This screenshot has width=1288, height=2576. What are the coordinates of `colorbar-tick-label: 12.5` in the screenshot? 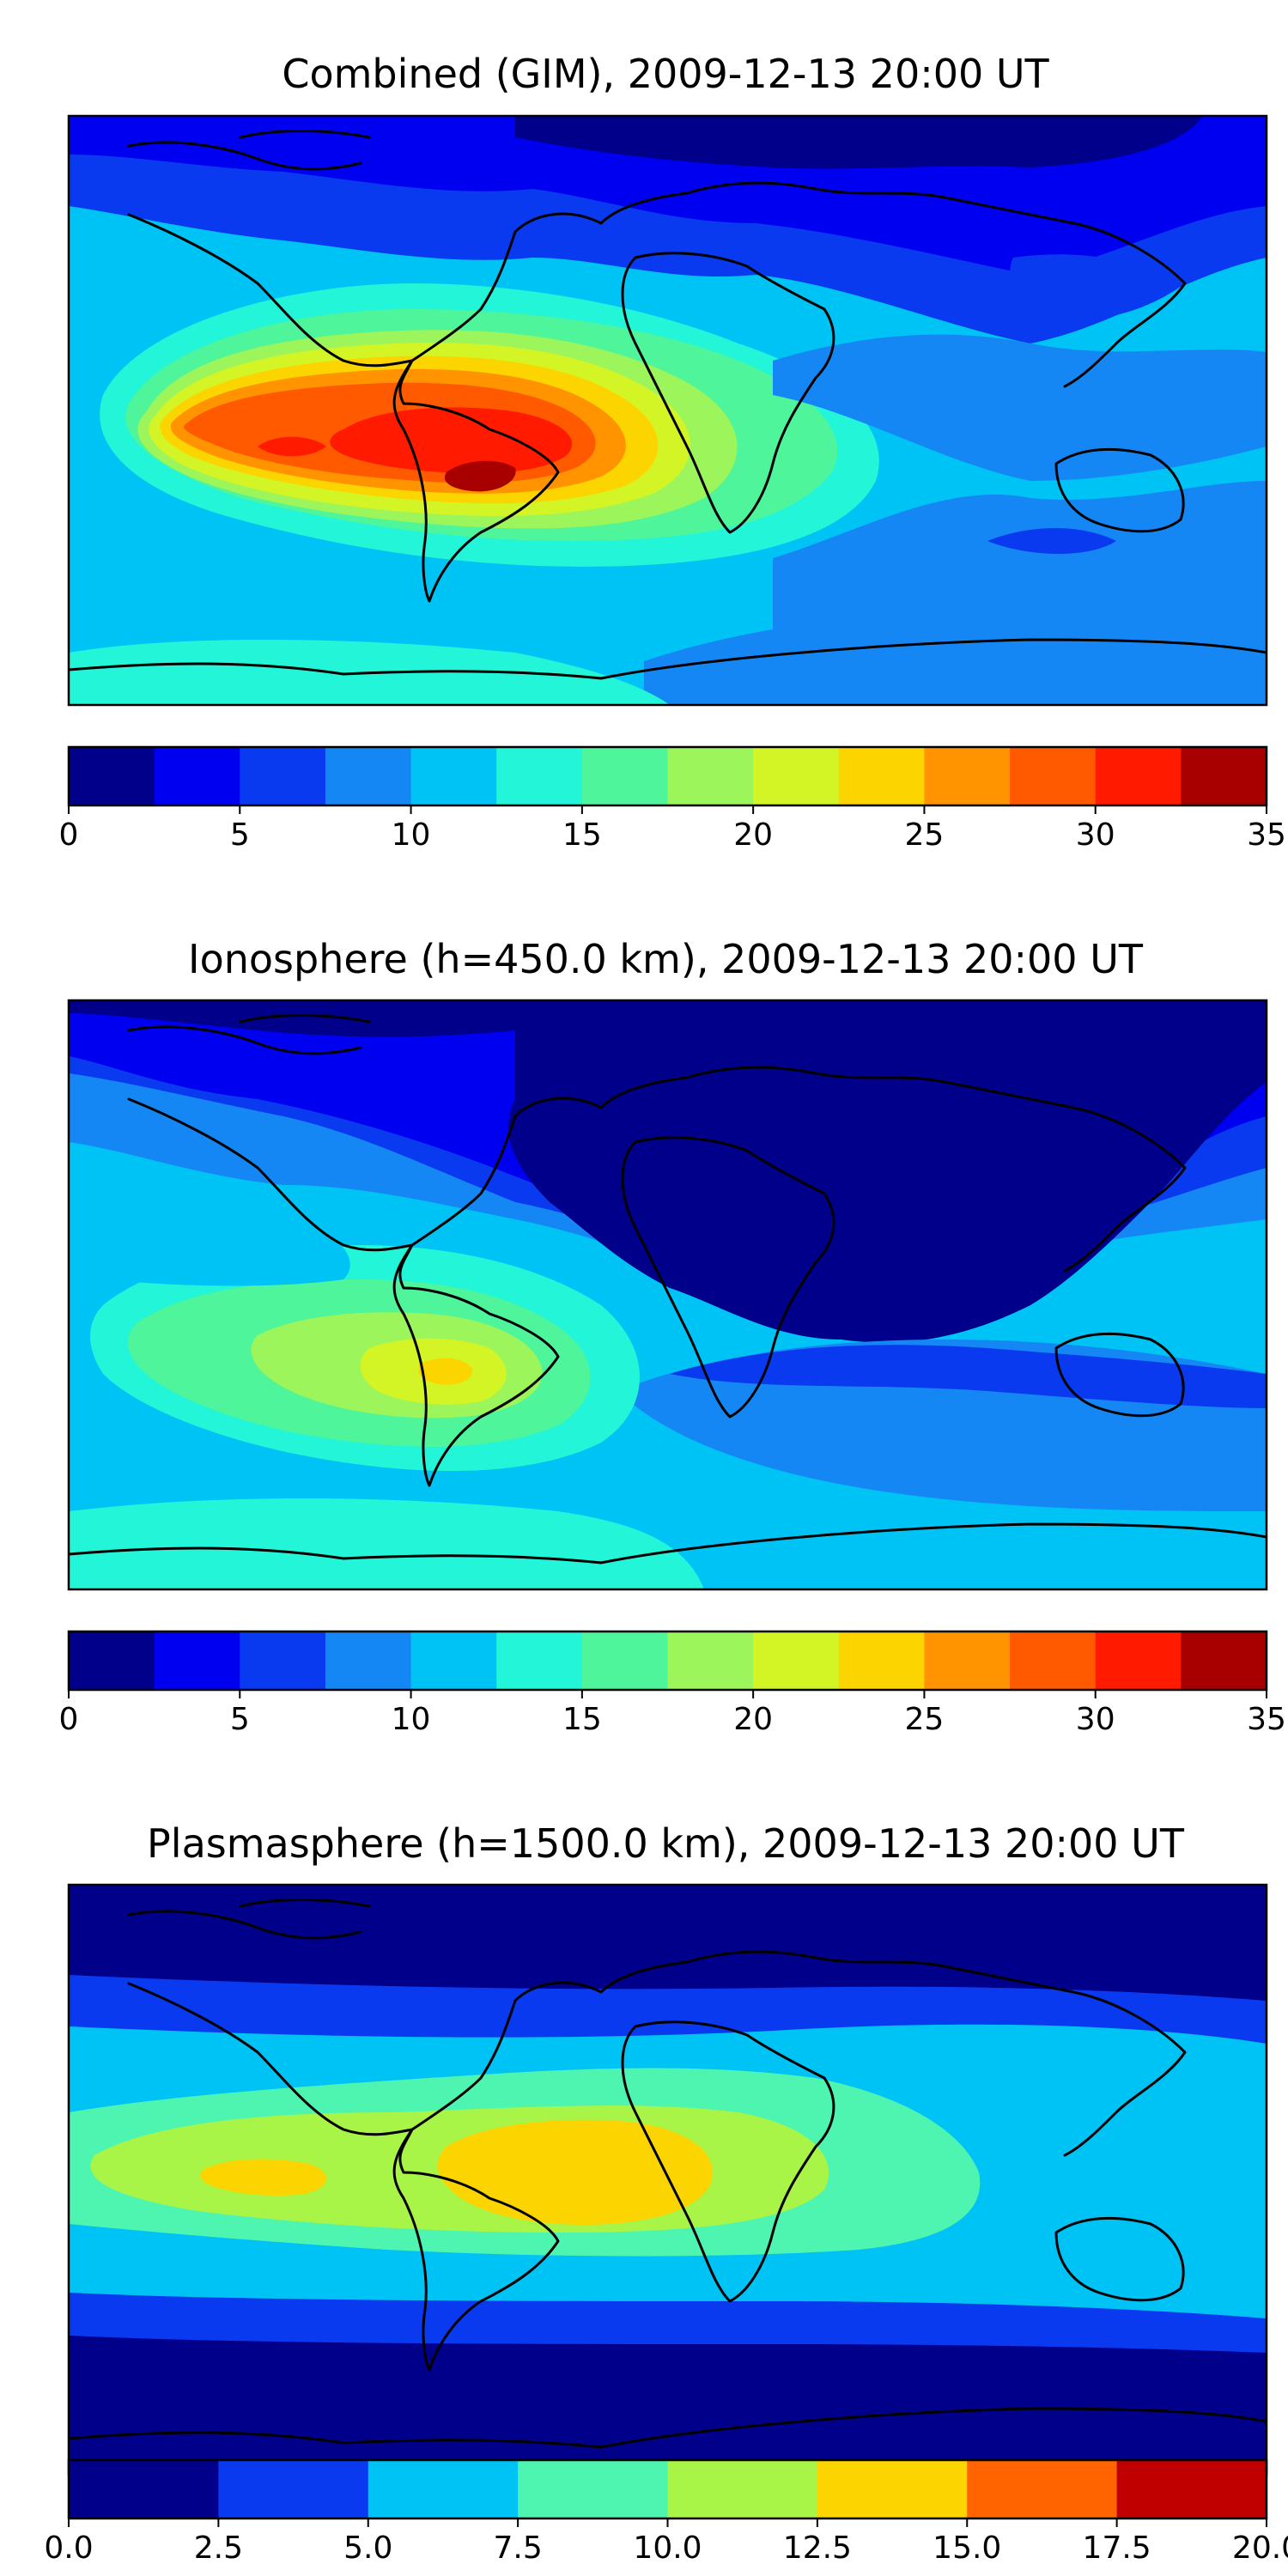 It's located at (817, 2548).